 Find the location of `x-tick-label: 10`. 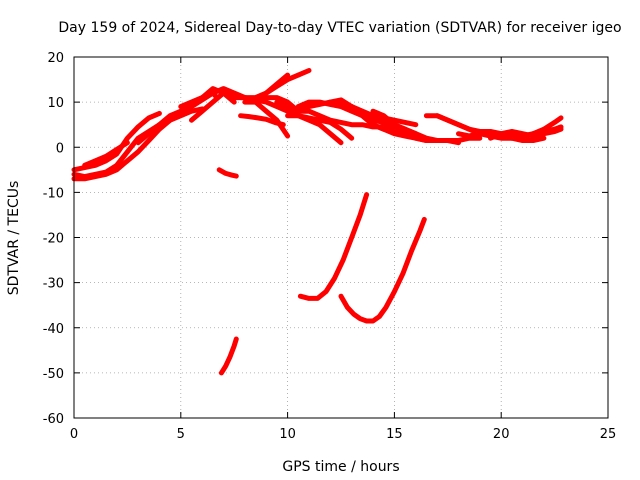

x-tick-label: 10 is located at coordinates (287, 434).